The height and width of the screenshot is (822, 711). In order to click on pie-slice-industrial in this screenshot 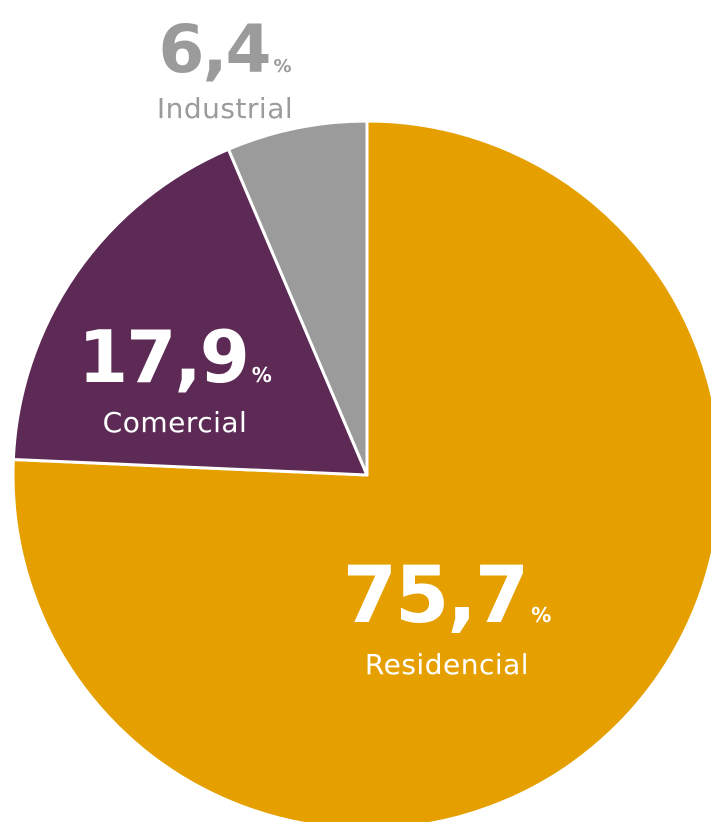, I will do `click(297, 298)`.